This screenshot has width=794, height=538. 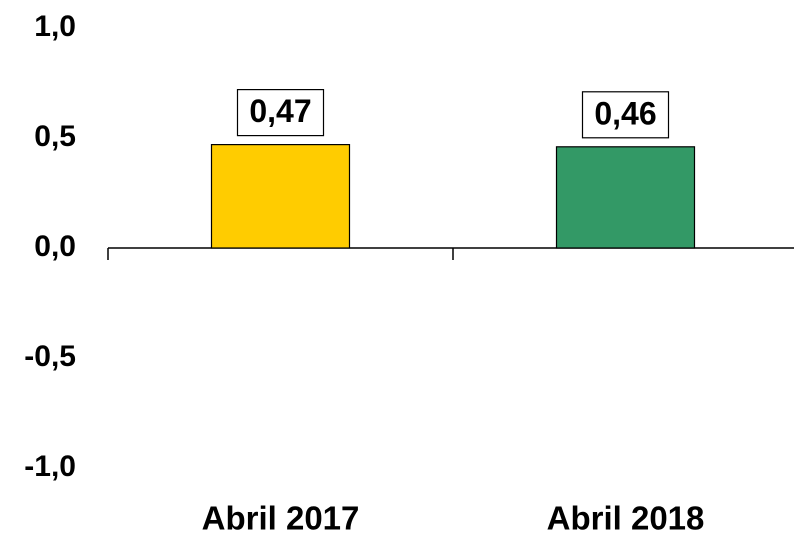 What do you see at coordinates (55, 246) in the screenshot?
I see `y-tick-label: 0,0` at bounding box center [55, 246].